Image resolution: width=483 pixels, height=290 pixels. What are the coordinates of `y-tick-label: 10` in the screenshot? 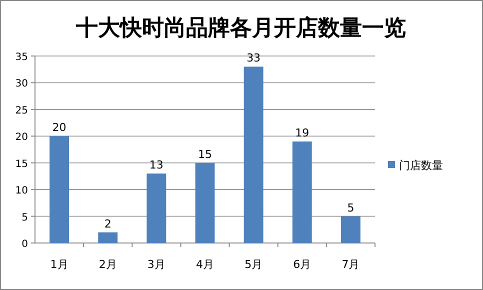 It's located at (21, 191).